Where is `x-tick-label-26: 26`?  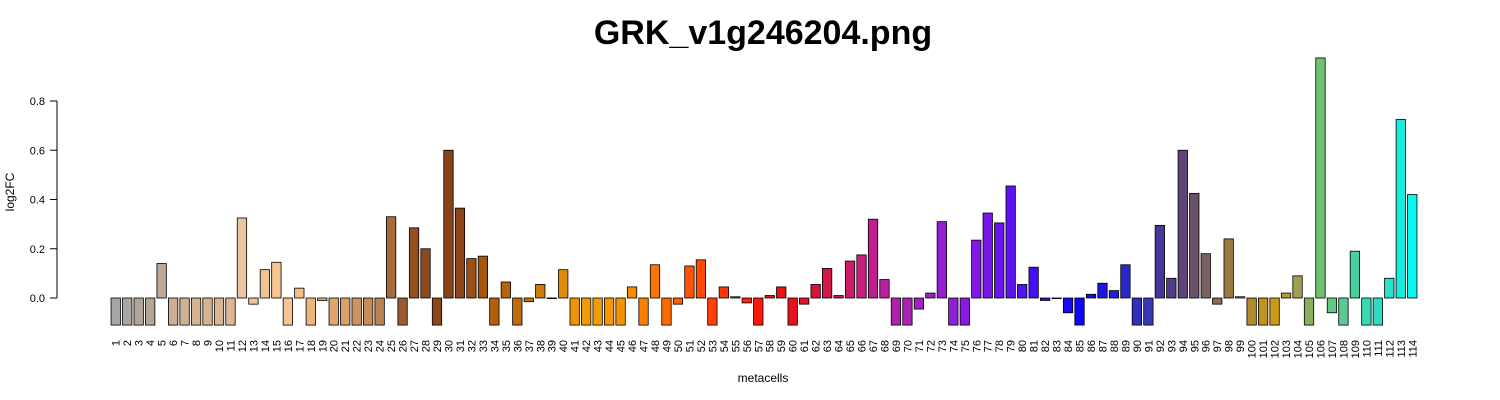 x-tick-label-26: 26 is located at coordinates (404, 346).